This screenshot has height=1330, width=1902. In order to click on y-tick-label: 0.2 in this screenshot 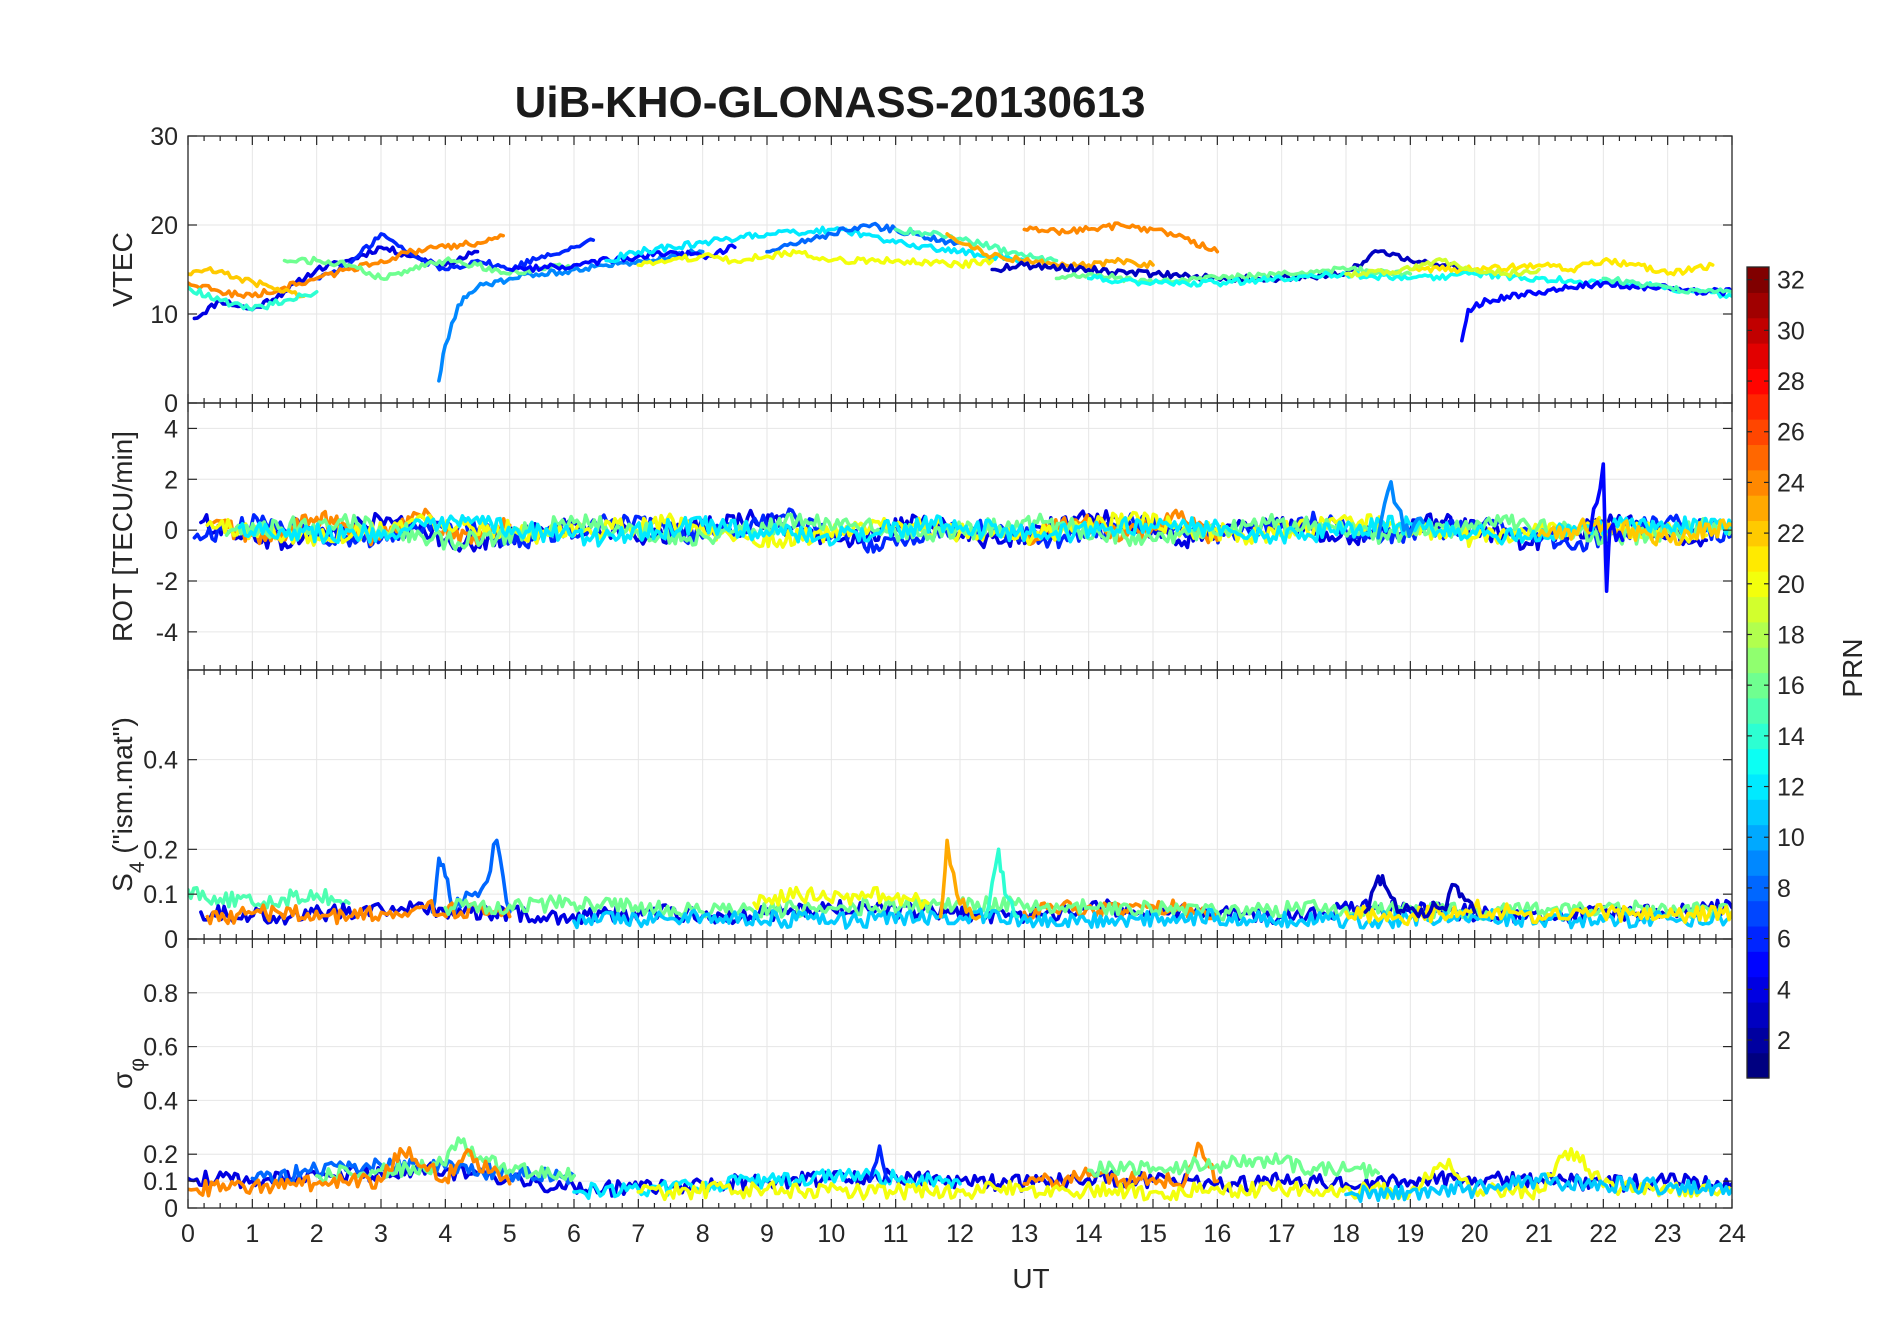, I will do `click(160, 850)`.